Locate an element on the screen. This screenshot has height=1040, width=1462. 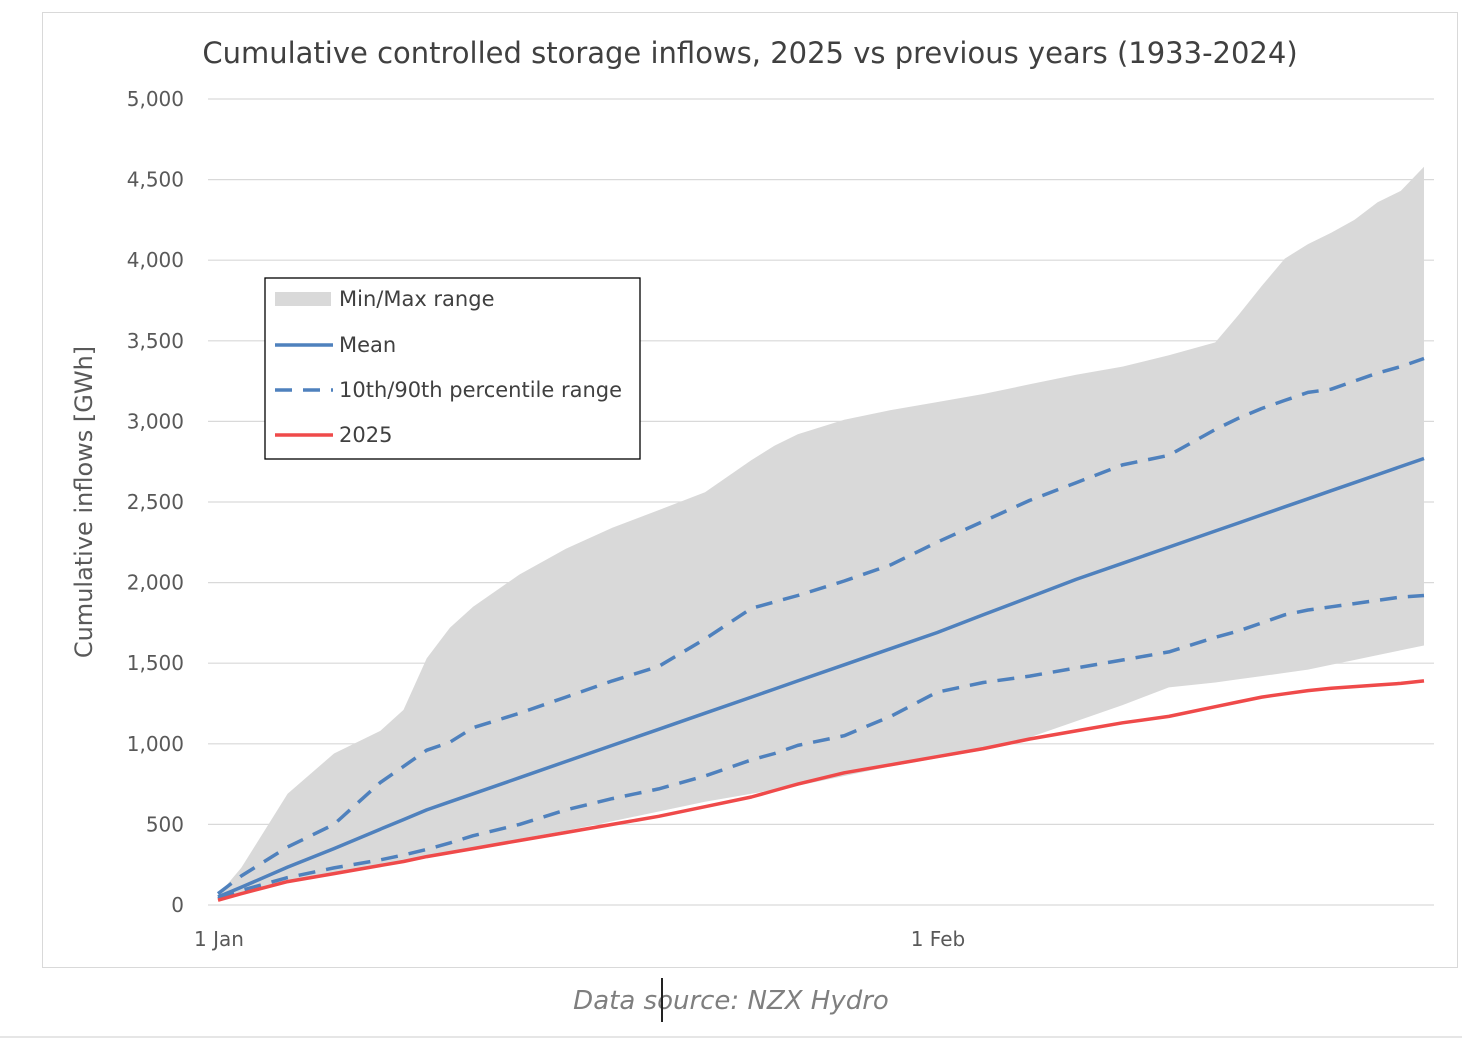
legend-label-2025: 2025 is located at coordinates (365, 435).